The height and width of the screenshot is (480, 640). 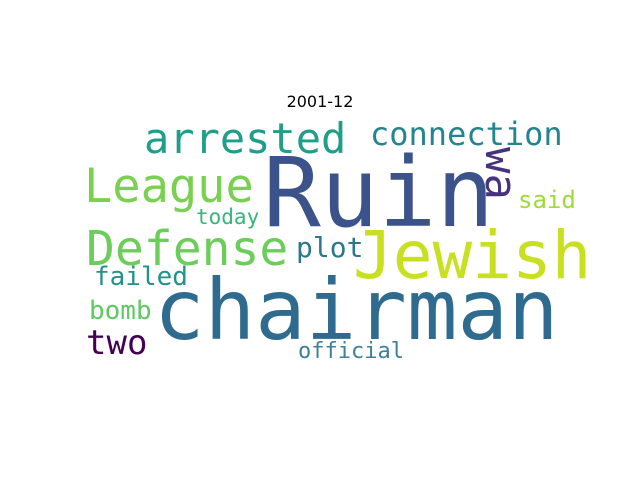 I want to click on word-two: two, so click(x=117, y=343).